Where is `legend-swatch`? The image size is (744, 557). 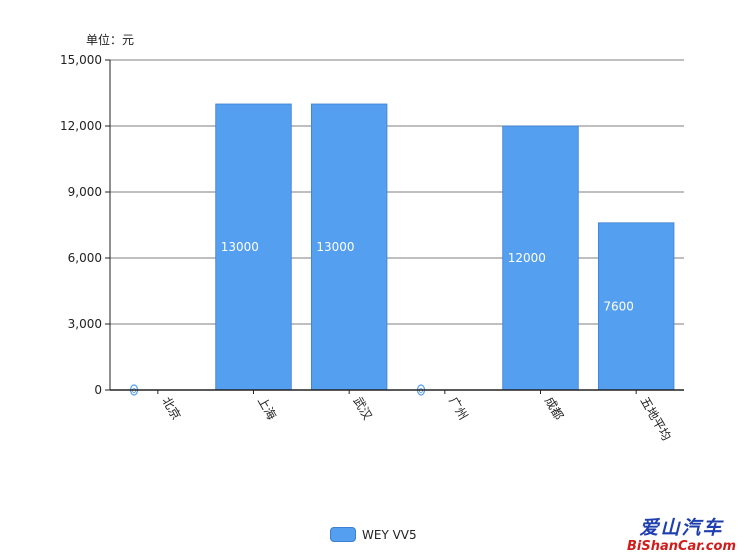
legend-swatch is located at coordinates (343, 534).